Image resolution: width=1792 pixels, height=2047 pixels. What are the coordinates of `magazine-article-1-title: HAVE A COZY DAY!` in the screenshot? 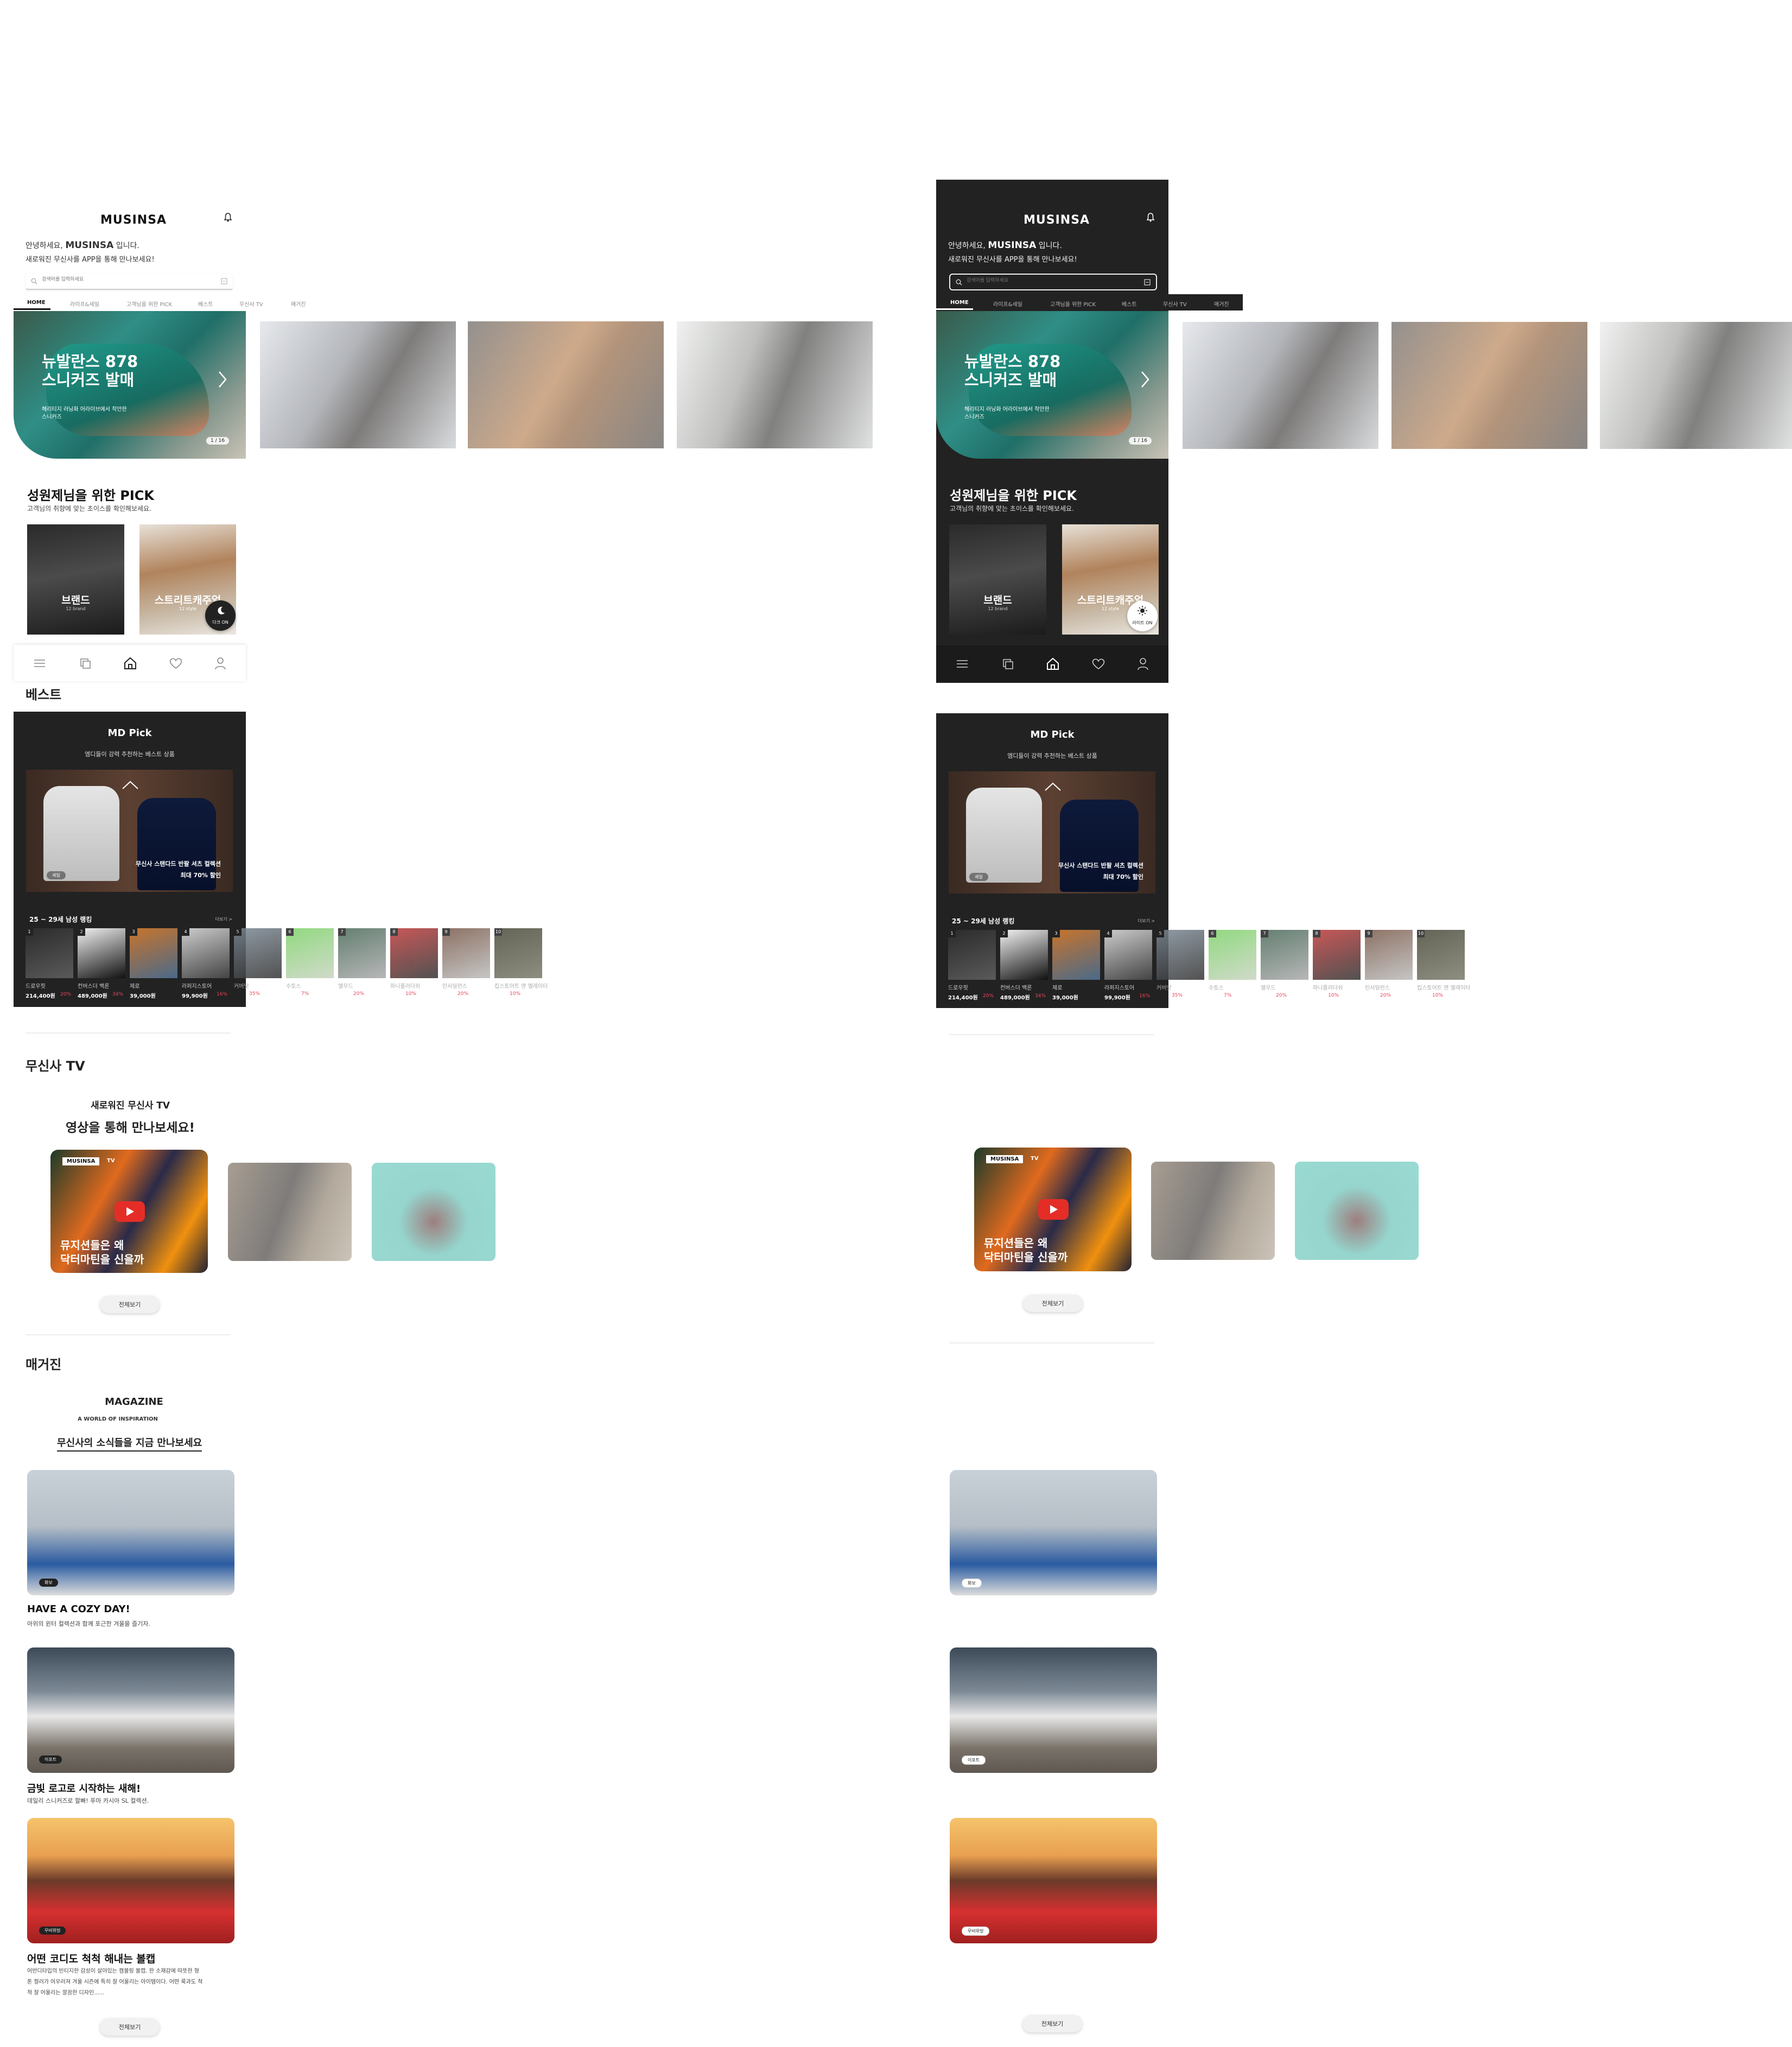 It's located at (78, 1609).